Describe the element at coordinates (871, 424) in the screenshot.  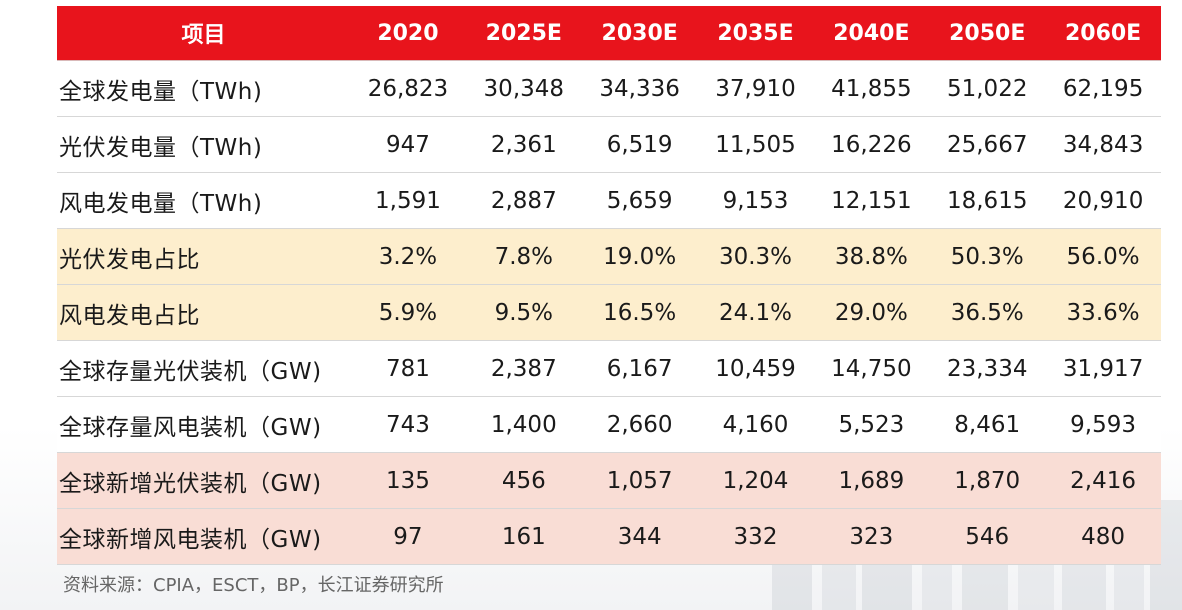
I see `table-cell: 5,523` at that location.